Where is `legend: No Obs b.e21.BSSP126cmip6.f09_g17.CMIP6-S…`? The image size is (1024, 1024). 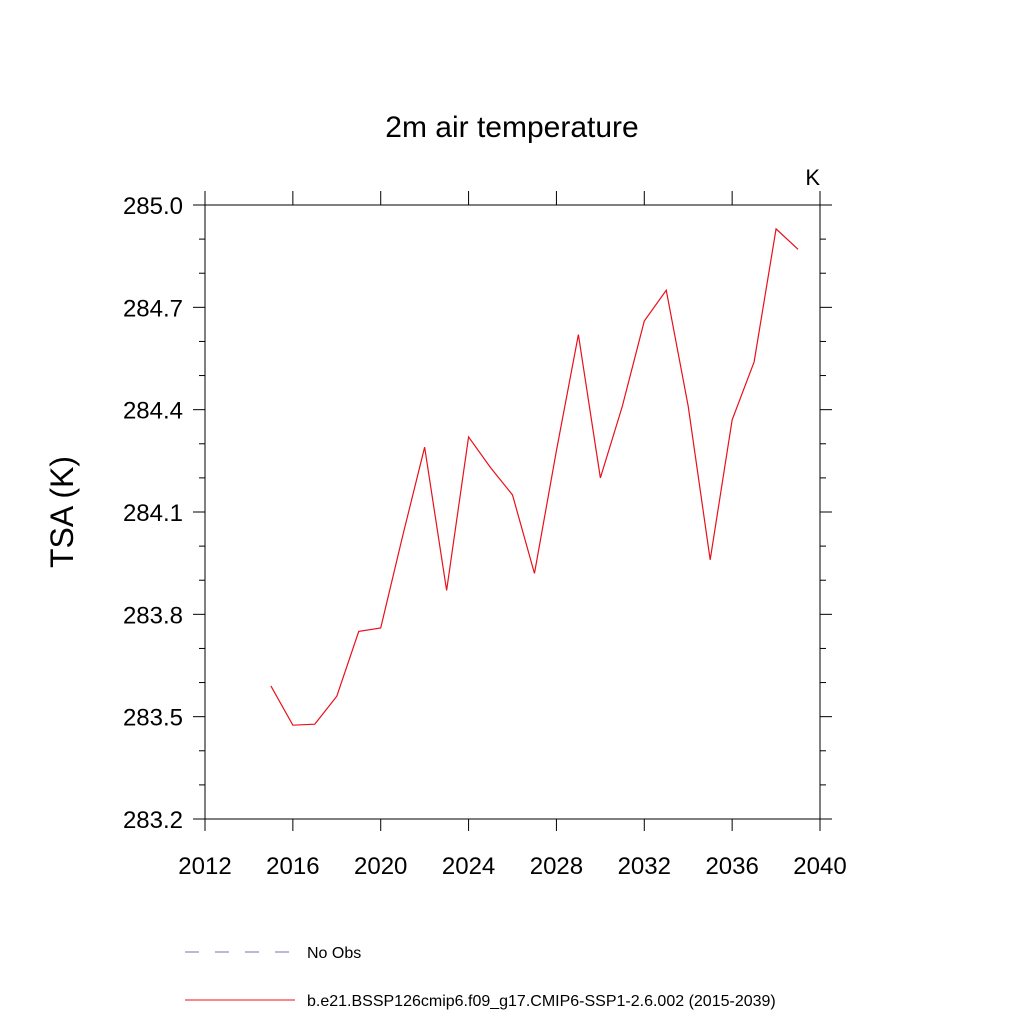
legend: No Obs b.e21.BSSP126cmip6.f09_g17.CMIP6-S… is located at coordinates (480, 977).